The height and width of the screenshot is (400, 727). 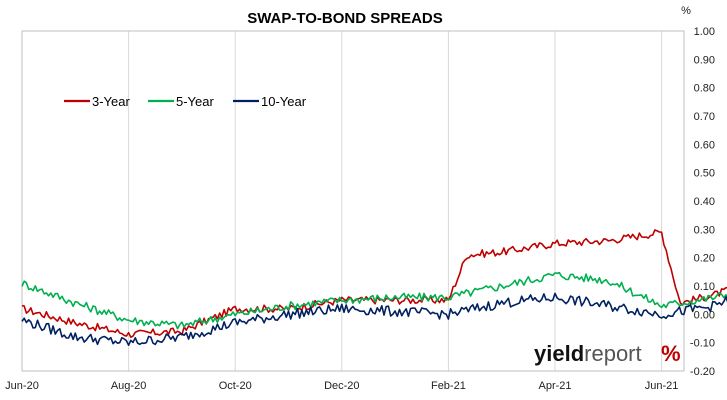 What do you see at coordinates (704, 117) in the screenshot?
I see `y-tick-label: 0.70` at bounding box center [704, 117].